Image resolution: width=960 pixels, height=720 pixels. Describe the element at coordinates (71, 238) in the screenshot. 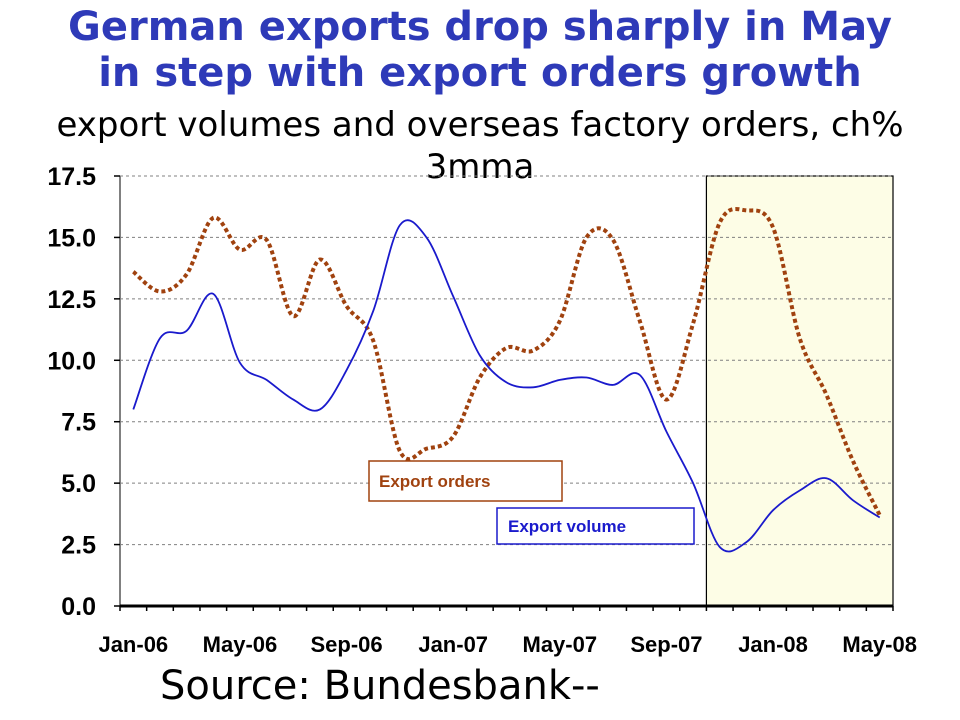

I see `y-tick-label: 15.0` at that location.